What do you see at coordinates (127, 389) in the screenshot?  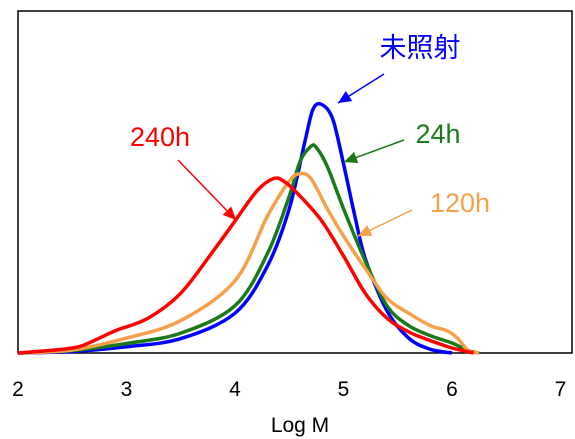 I see `x-tick-label-1: 3` at bounding box center [127, 389].